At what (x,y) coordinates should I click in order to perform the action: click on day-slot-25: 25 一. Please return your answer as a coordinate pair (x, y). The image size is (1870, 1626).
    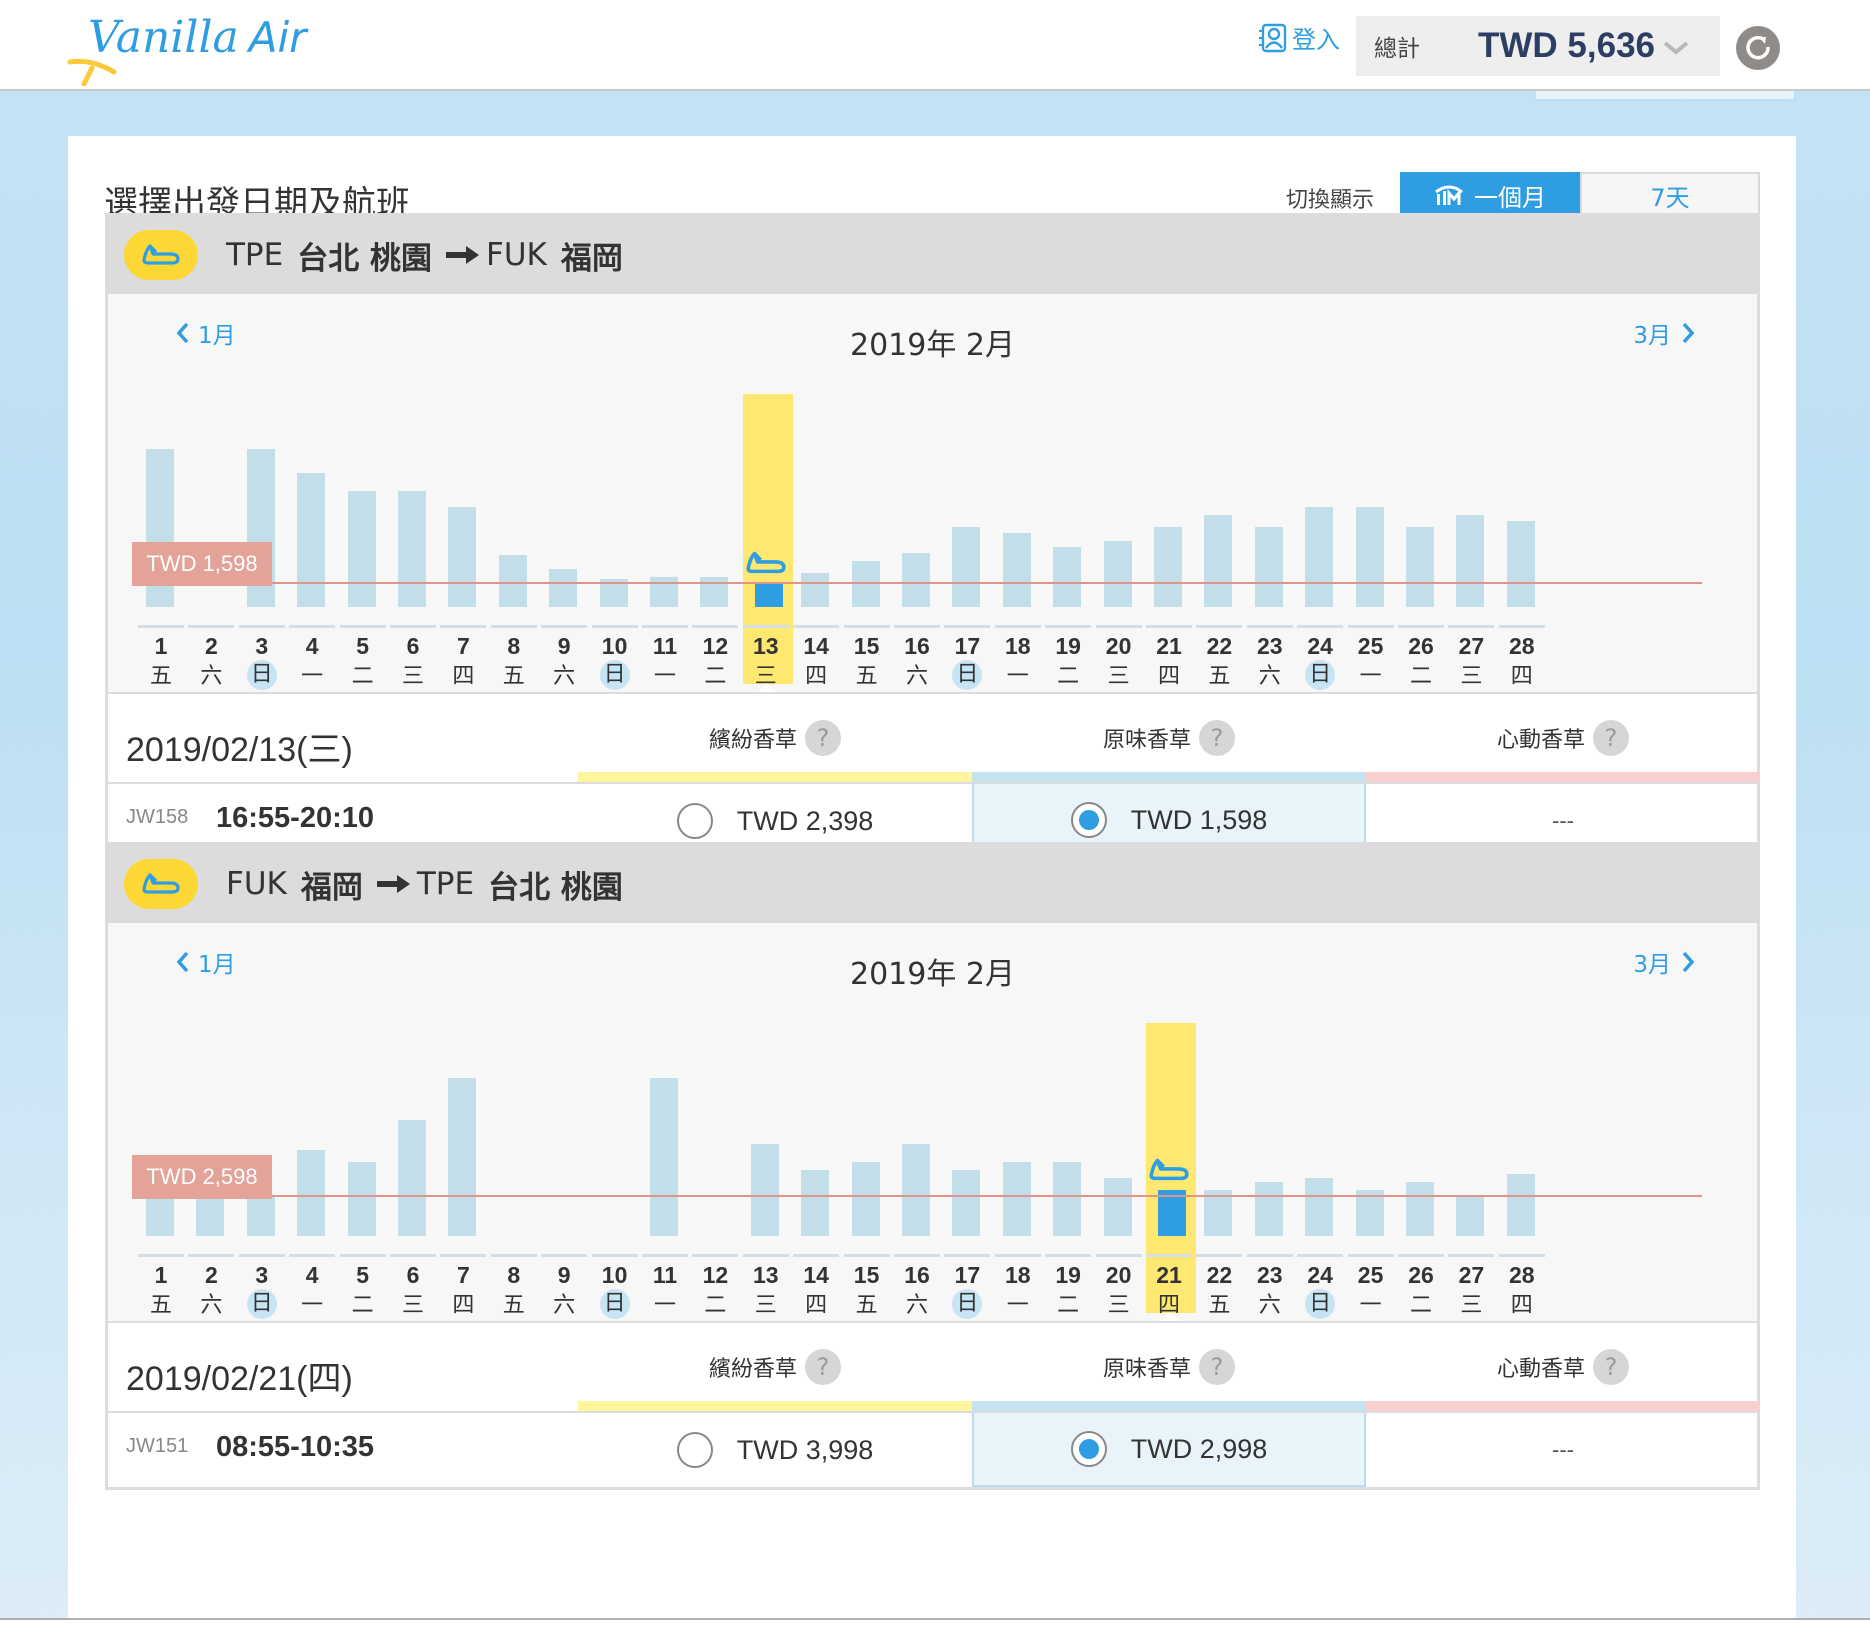
    Looking at the image, I should click on (1371, 1173).